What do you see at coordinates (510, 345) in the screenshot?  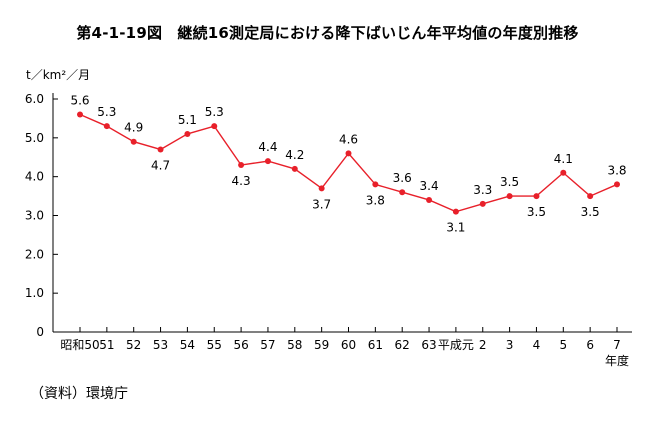 I see `x-tick-label: 3` at bounding box center [510, 345].